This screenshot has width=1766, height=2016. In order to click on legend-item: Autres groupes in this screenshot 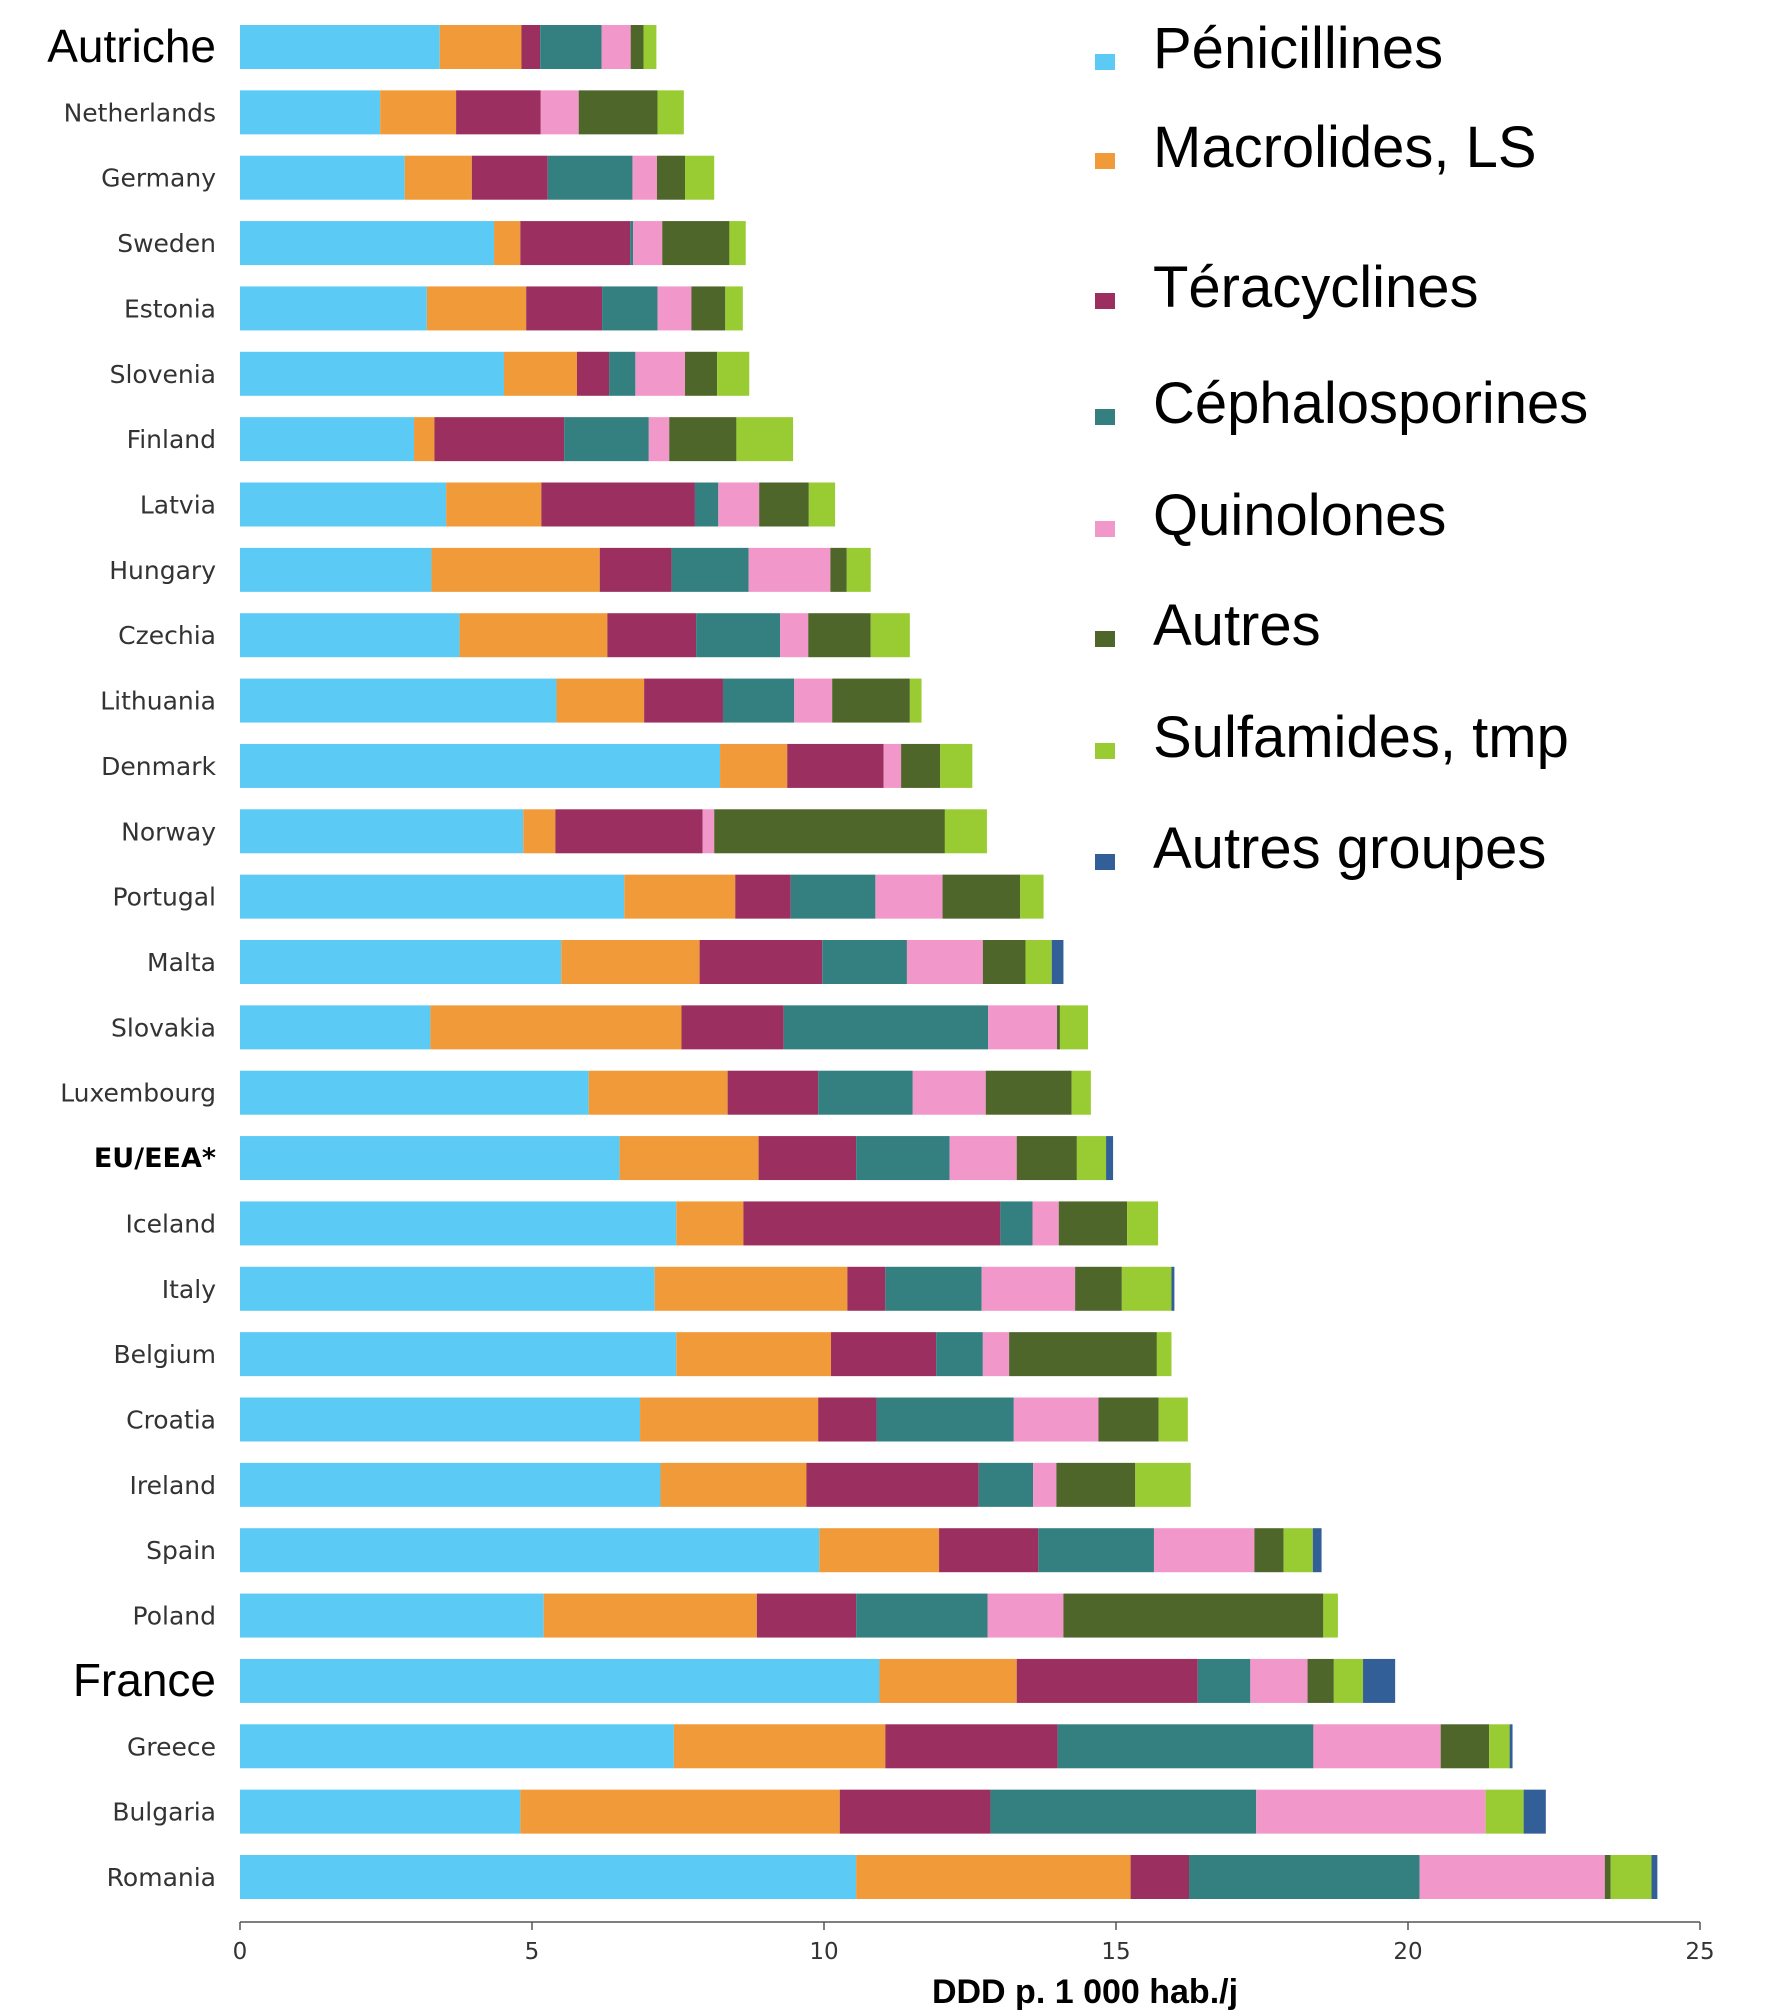, I will do `click(1320, 848)`.